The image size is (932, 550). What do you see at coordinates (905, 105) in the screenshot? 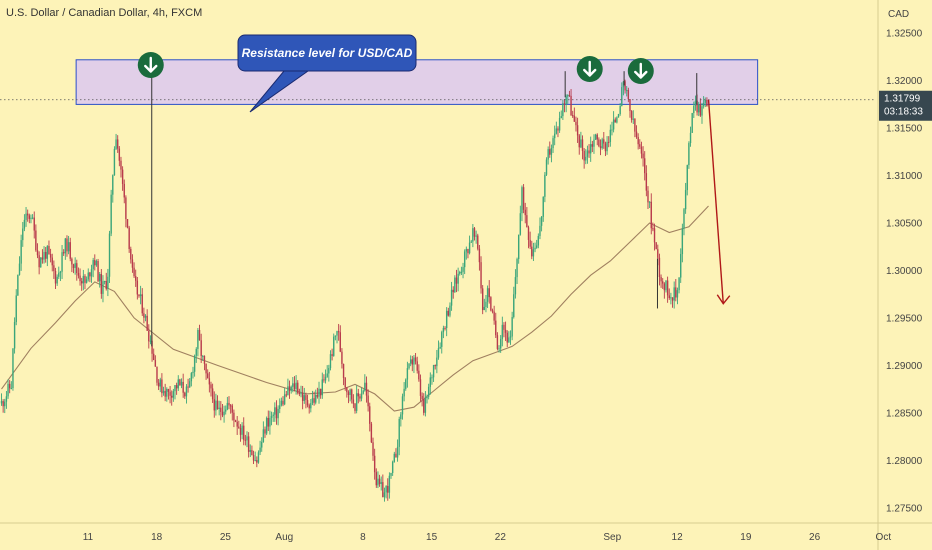
I see `last-price-tag` at bounding box center [905, 105].